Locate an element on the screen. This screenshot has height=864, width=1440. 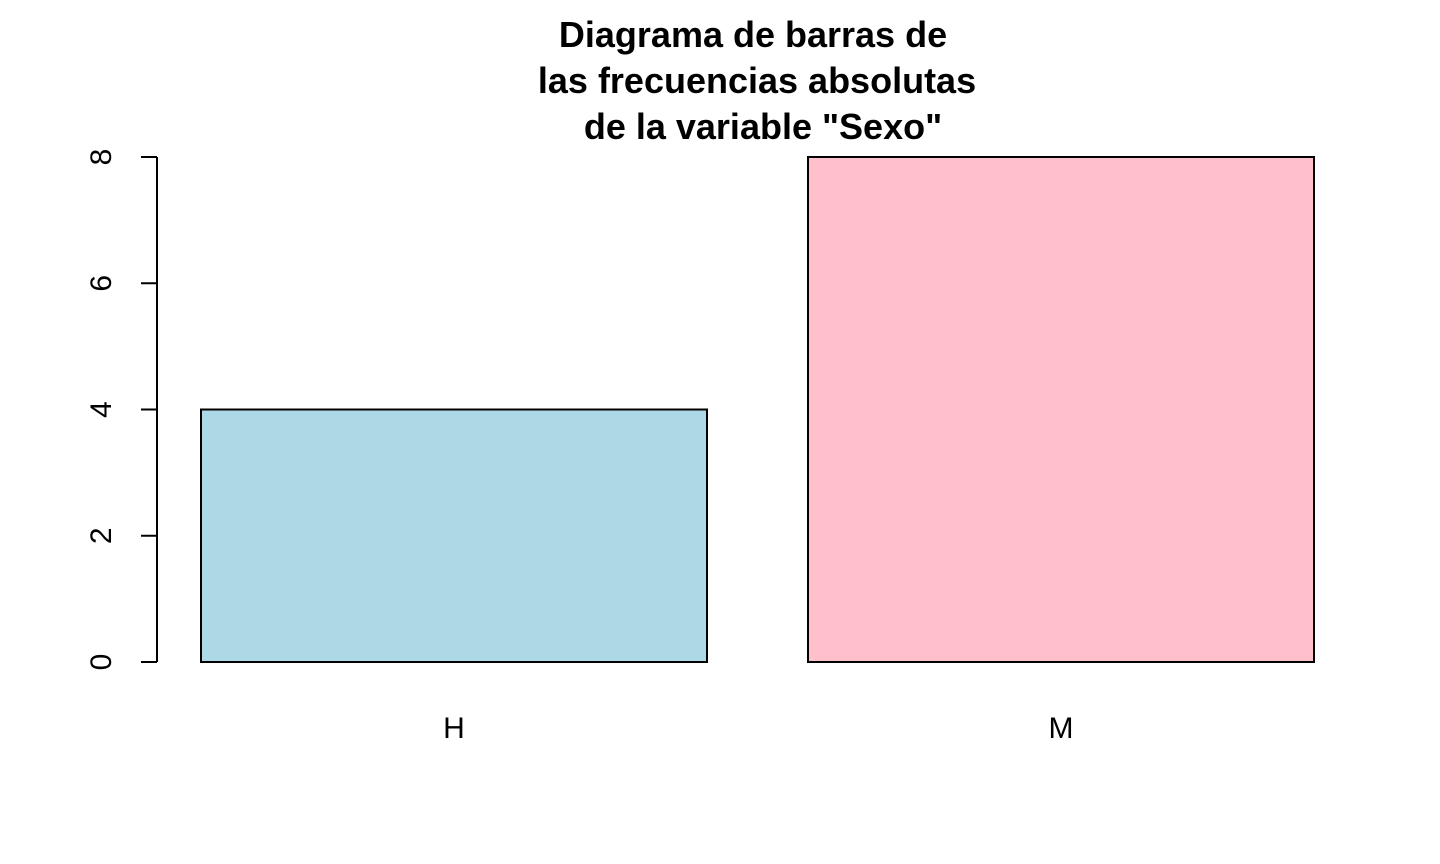
x-tick-label-h: H is located at coordinates (454, 728).